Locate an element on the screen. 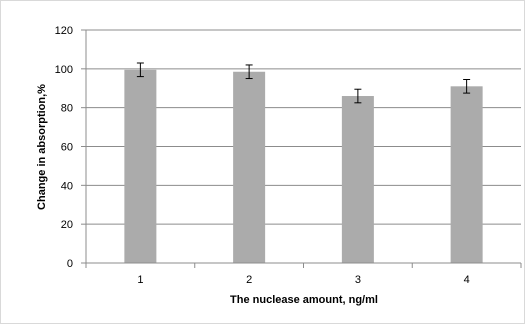 The width and height of the screenshot is (525, 324). y-tick-label: 20 is located at coordinates (67, 225).